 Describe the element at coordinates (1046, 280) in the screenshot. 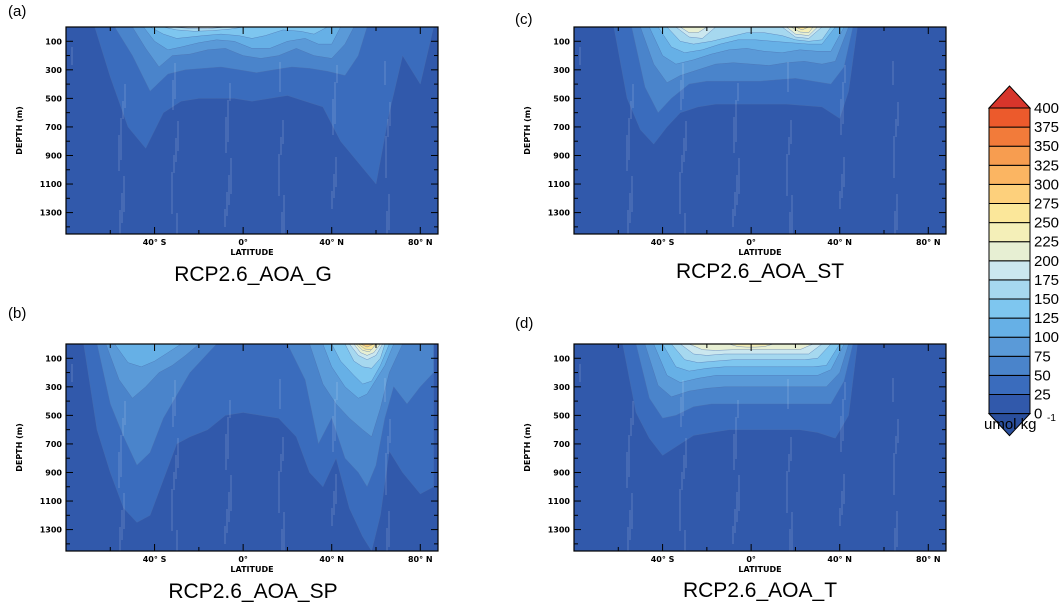

I see `colorbar-tick-label: 175` at that location.